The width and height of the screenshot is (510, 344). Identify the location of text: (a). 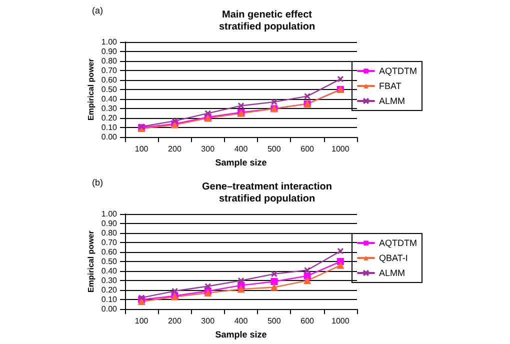
(97, 11).